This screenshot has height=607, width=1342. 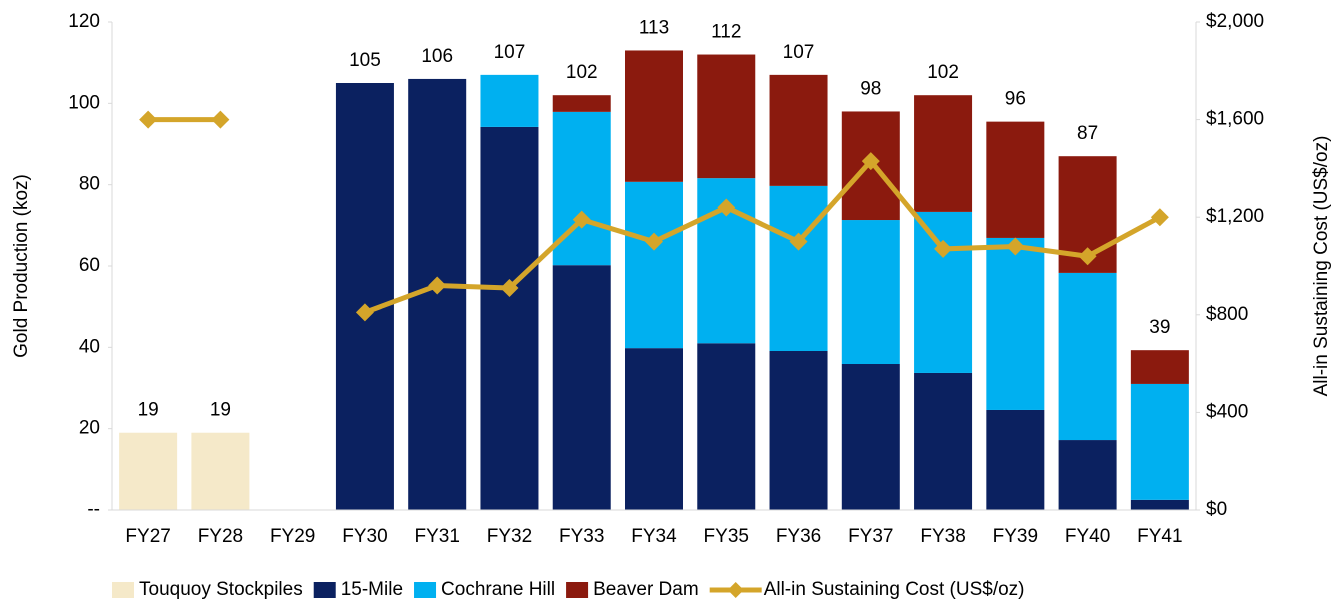 I want to click on y2-tick-label: $0, so click(x=1216, y=509).